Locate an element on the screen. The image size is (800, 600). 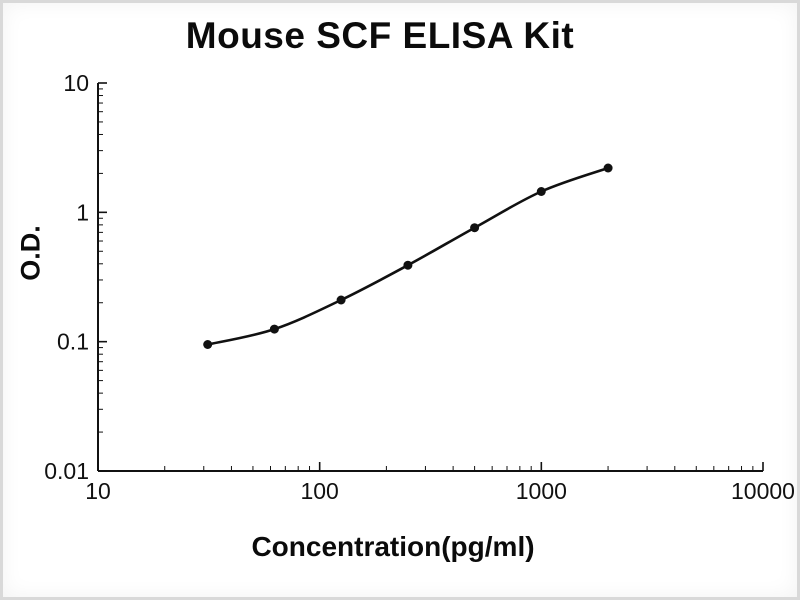
chart-title: Mouse SCF ELISA Kit is located at coordinates (380, 35).